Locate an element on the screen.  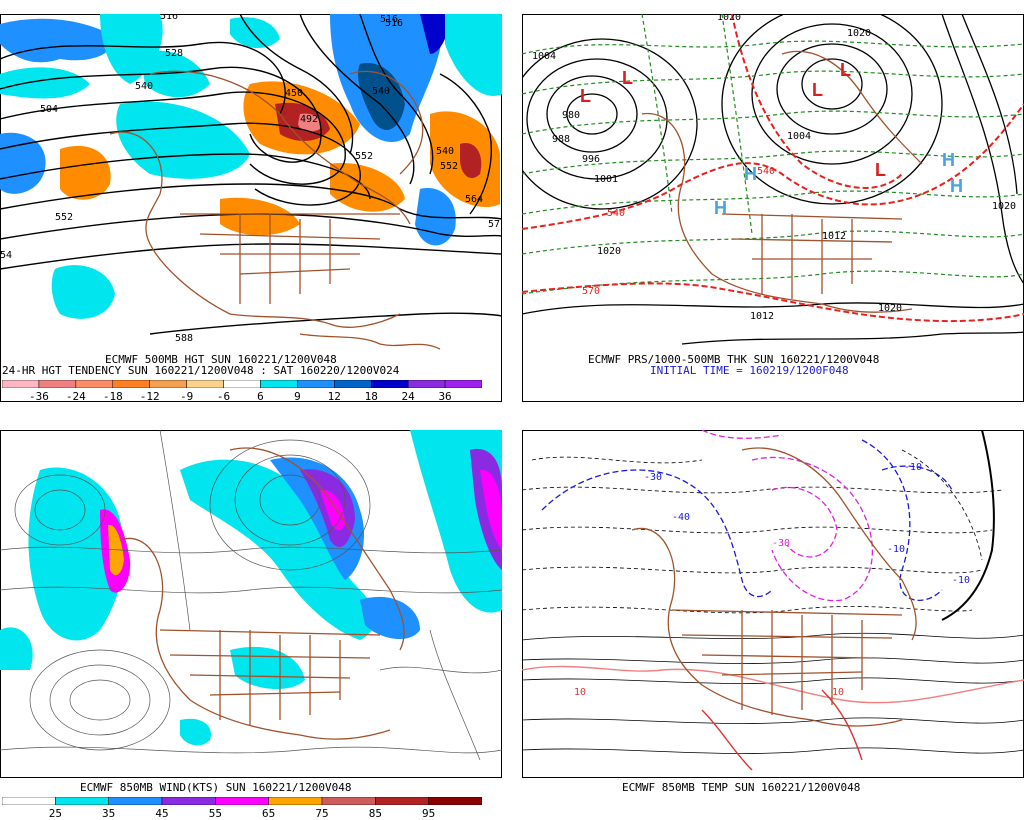
isobar-label: 988 is located at coordinates (561, 139).